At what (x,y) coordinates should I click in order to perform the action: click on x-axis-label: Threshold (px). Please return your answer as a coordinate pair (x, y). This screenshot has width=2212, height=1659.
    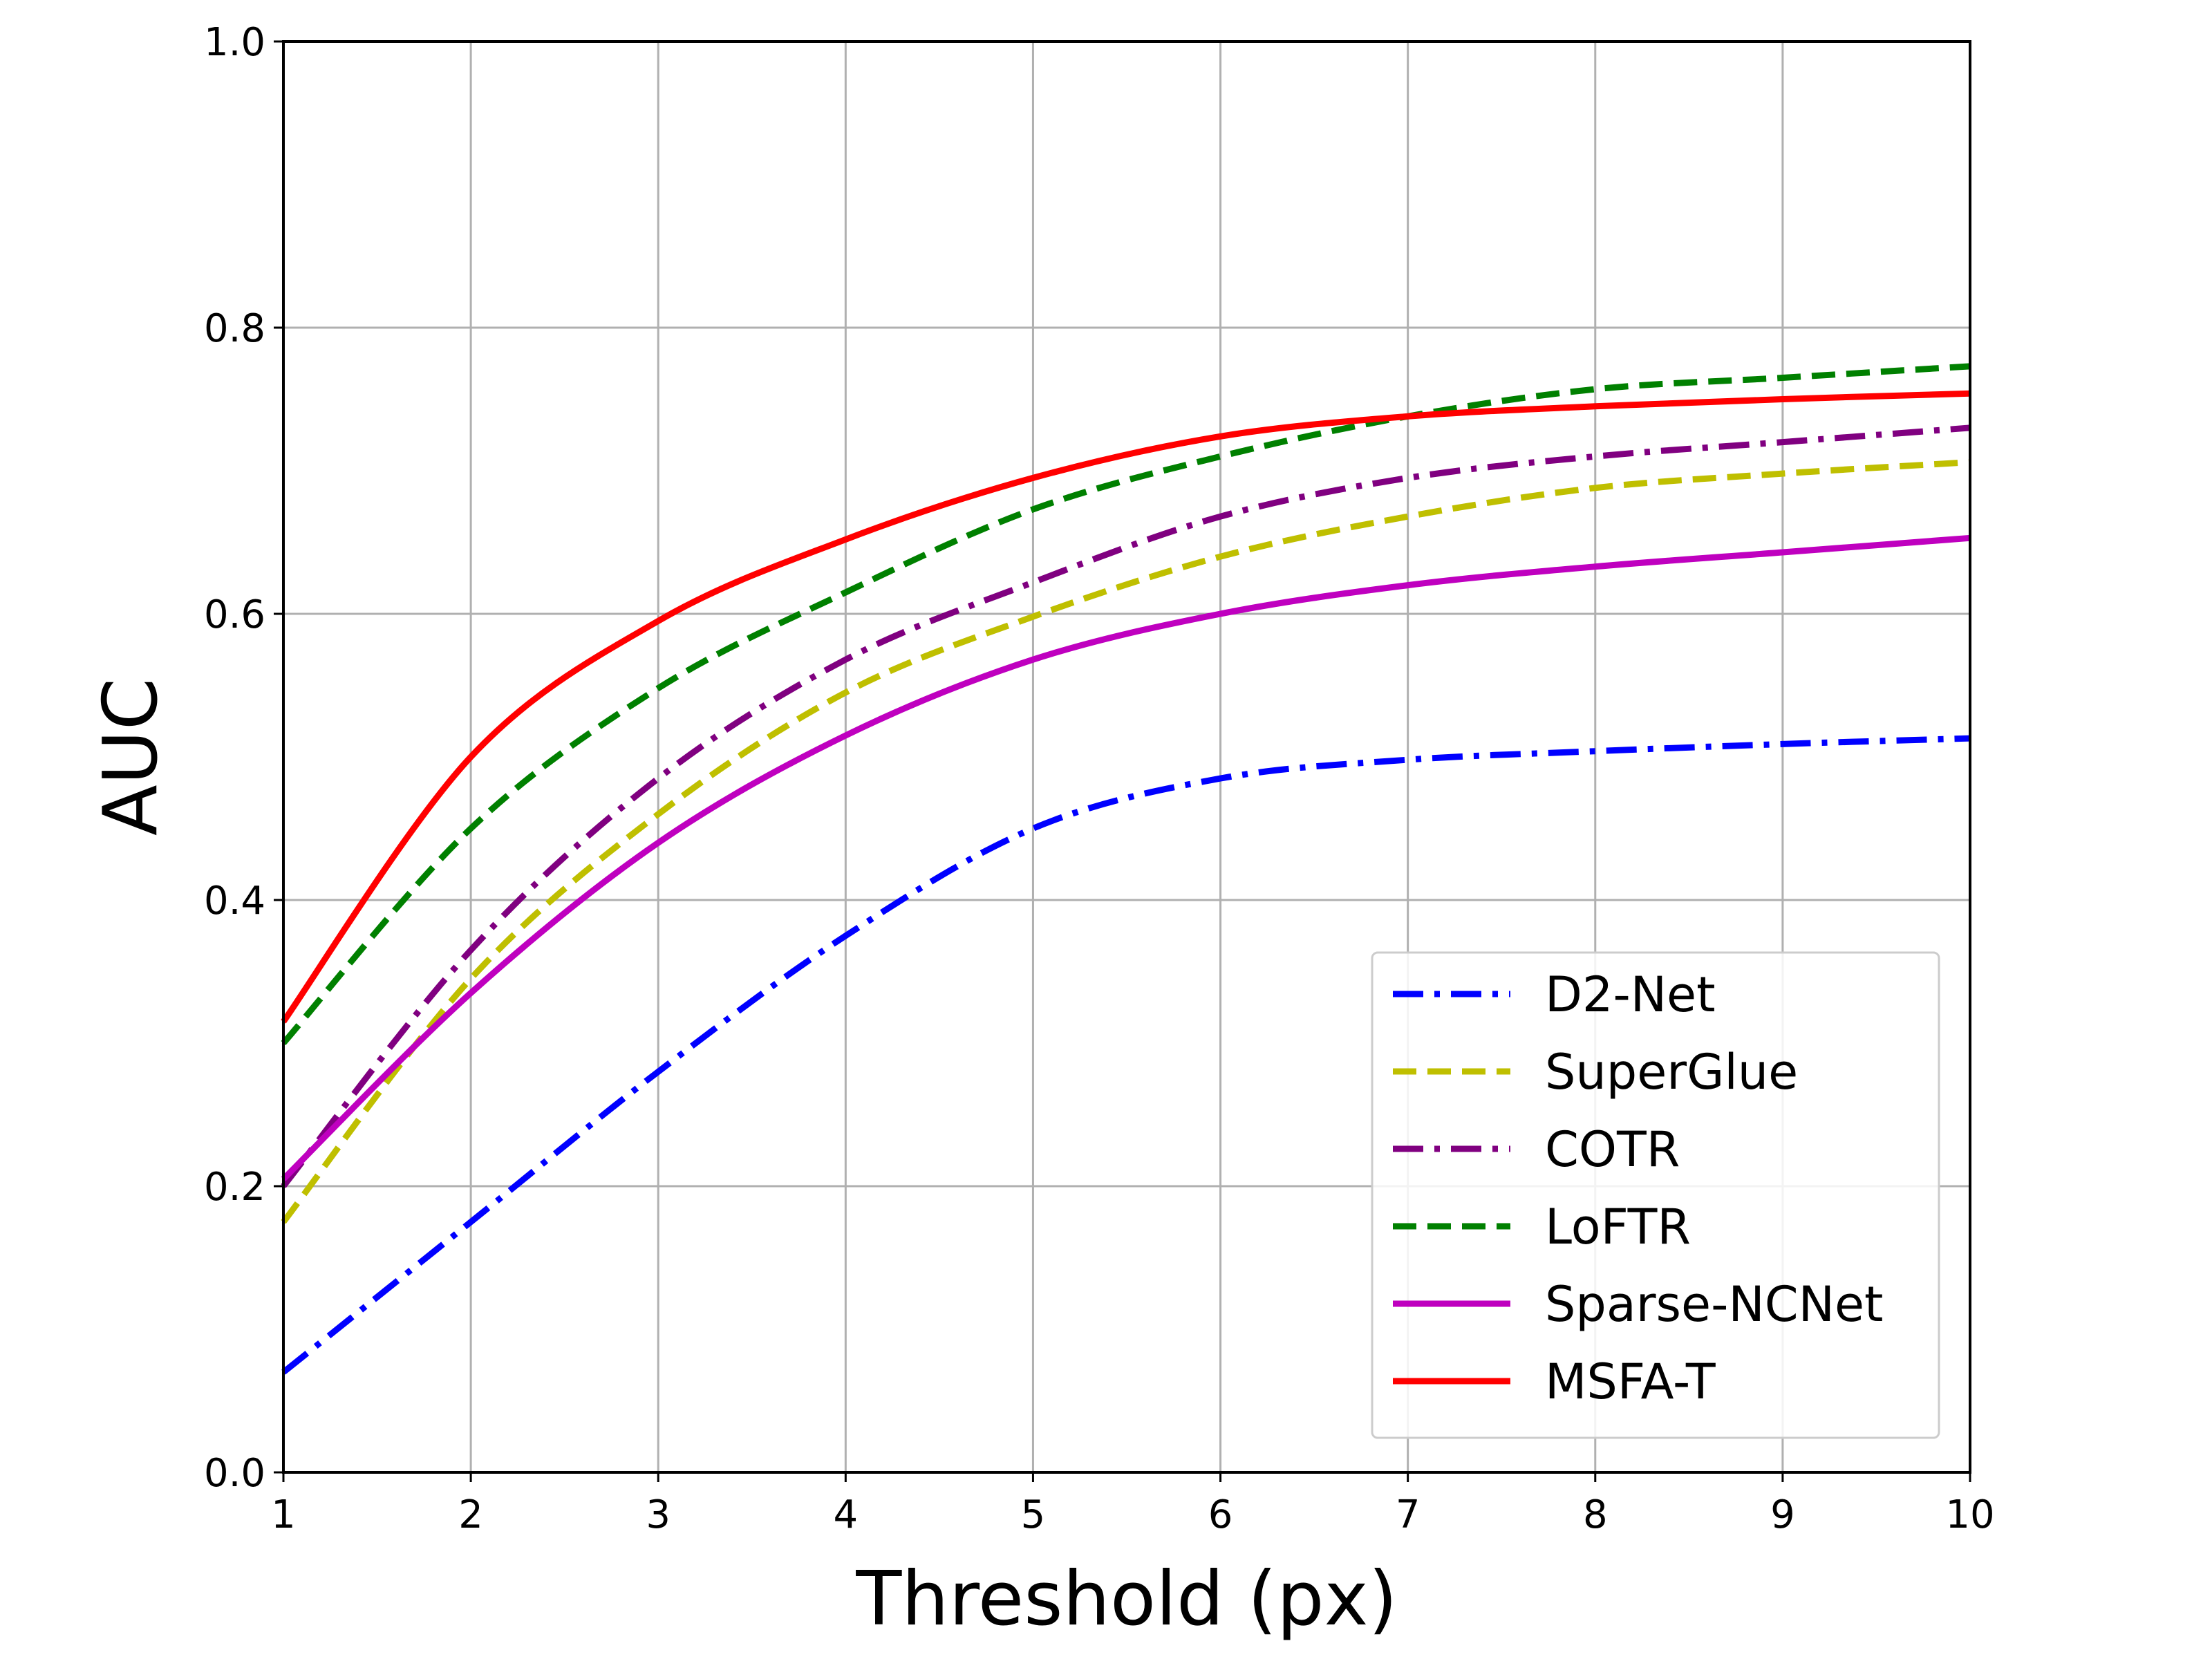
    Looking at the image, I should click on (1126, 1599).